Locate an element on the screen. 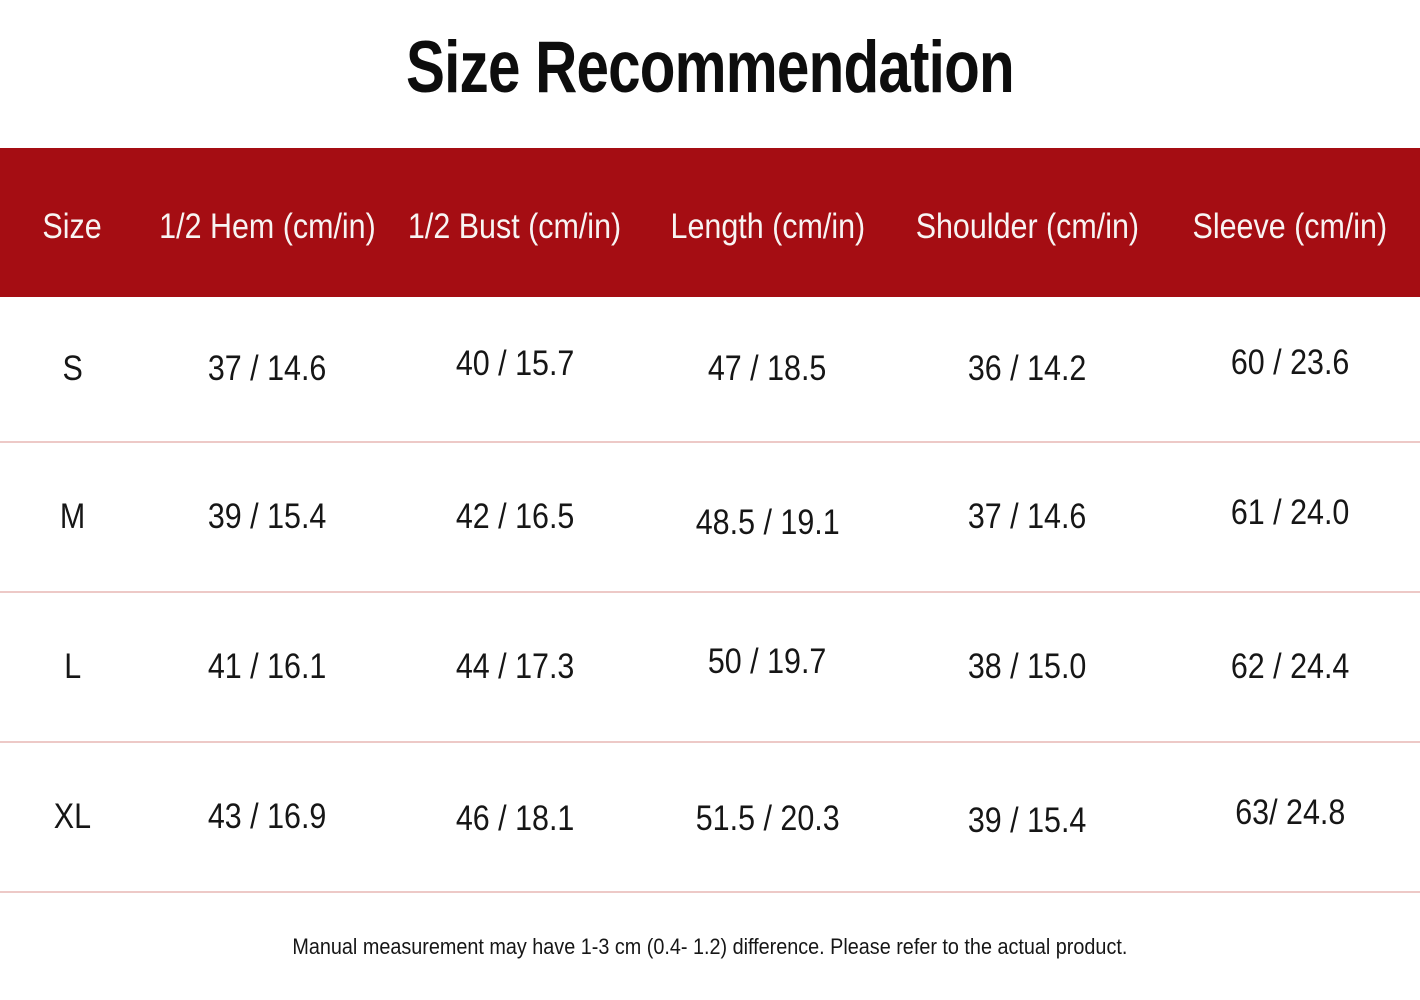  length-value: 51.5 / 20.3 is located at coordinates (767, 818).